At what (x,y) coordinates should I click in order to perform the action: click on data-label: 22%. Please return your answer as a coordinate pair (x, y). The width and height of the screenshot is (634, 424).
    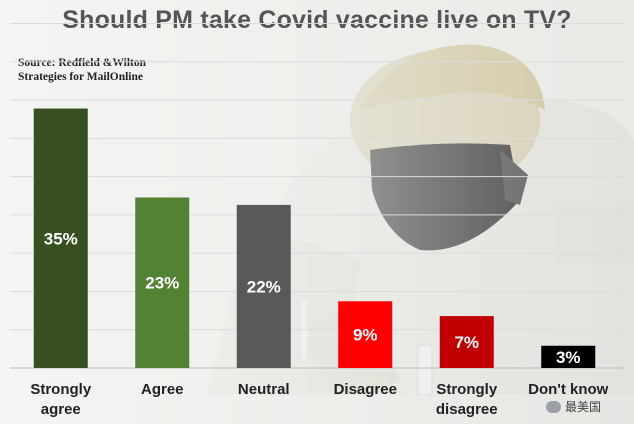
    Looking at the image, I should click on (264, 286).